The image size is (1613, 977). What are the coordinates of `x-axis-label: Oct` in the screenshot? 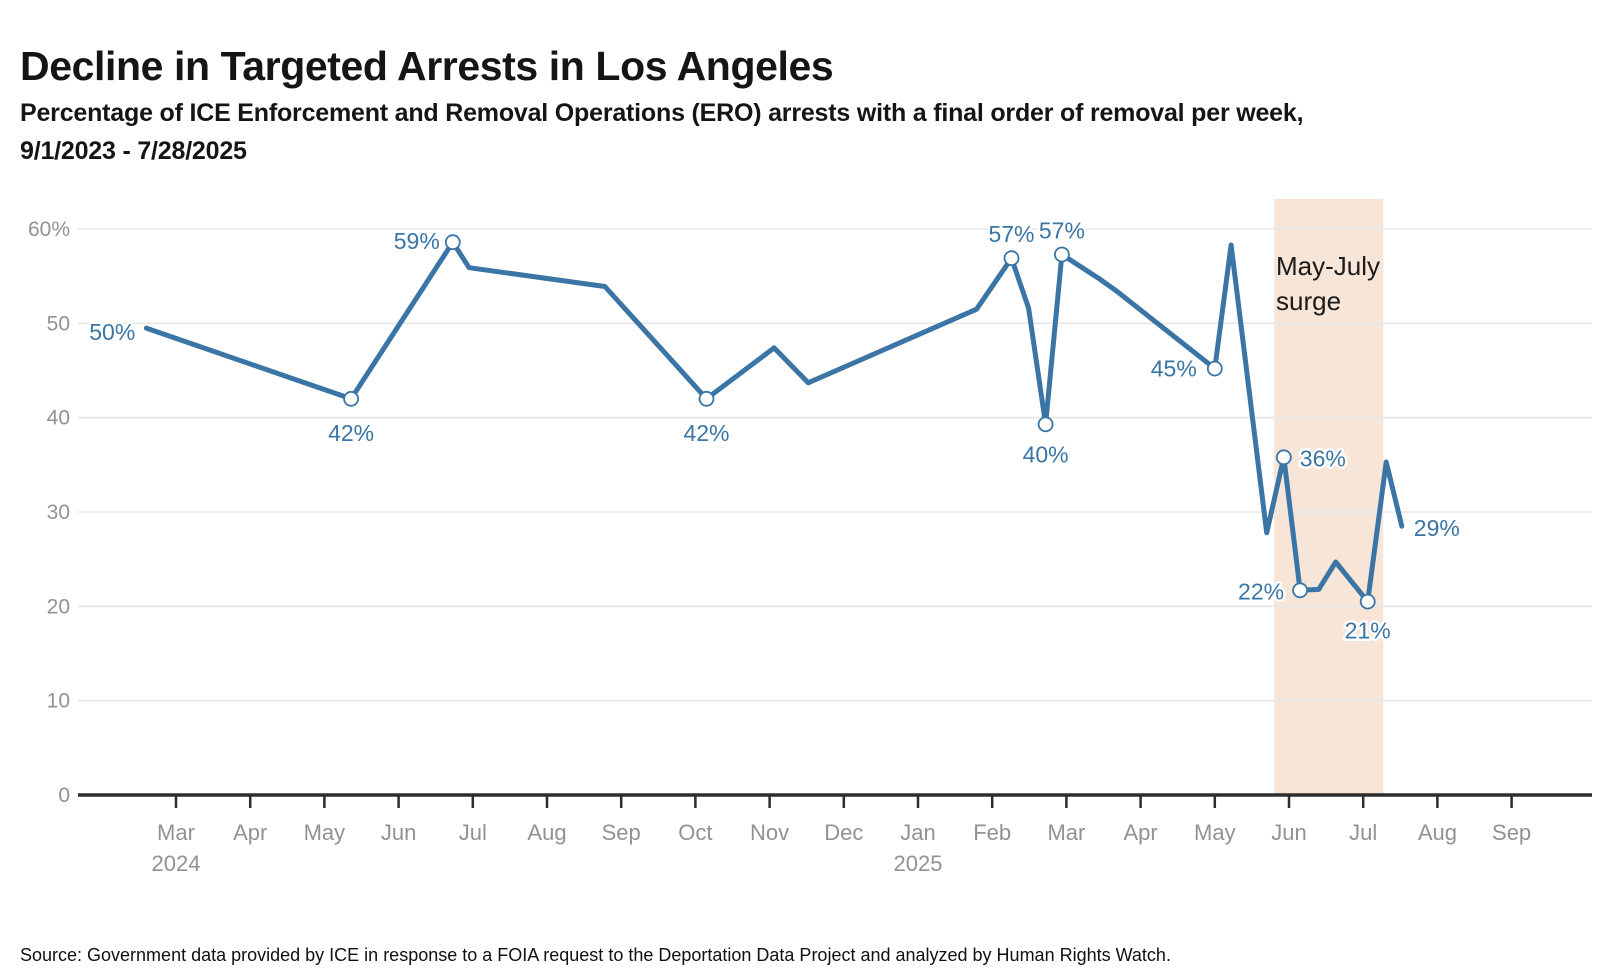 It's located at (695, 832).